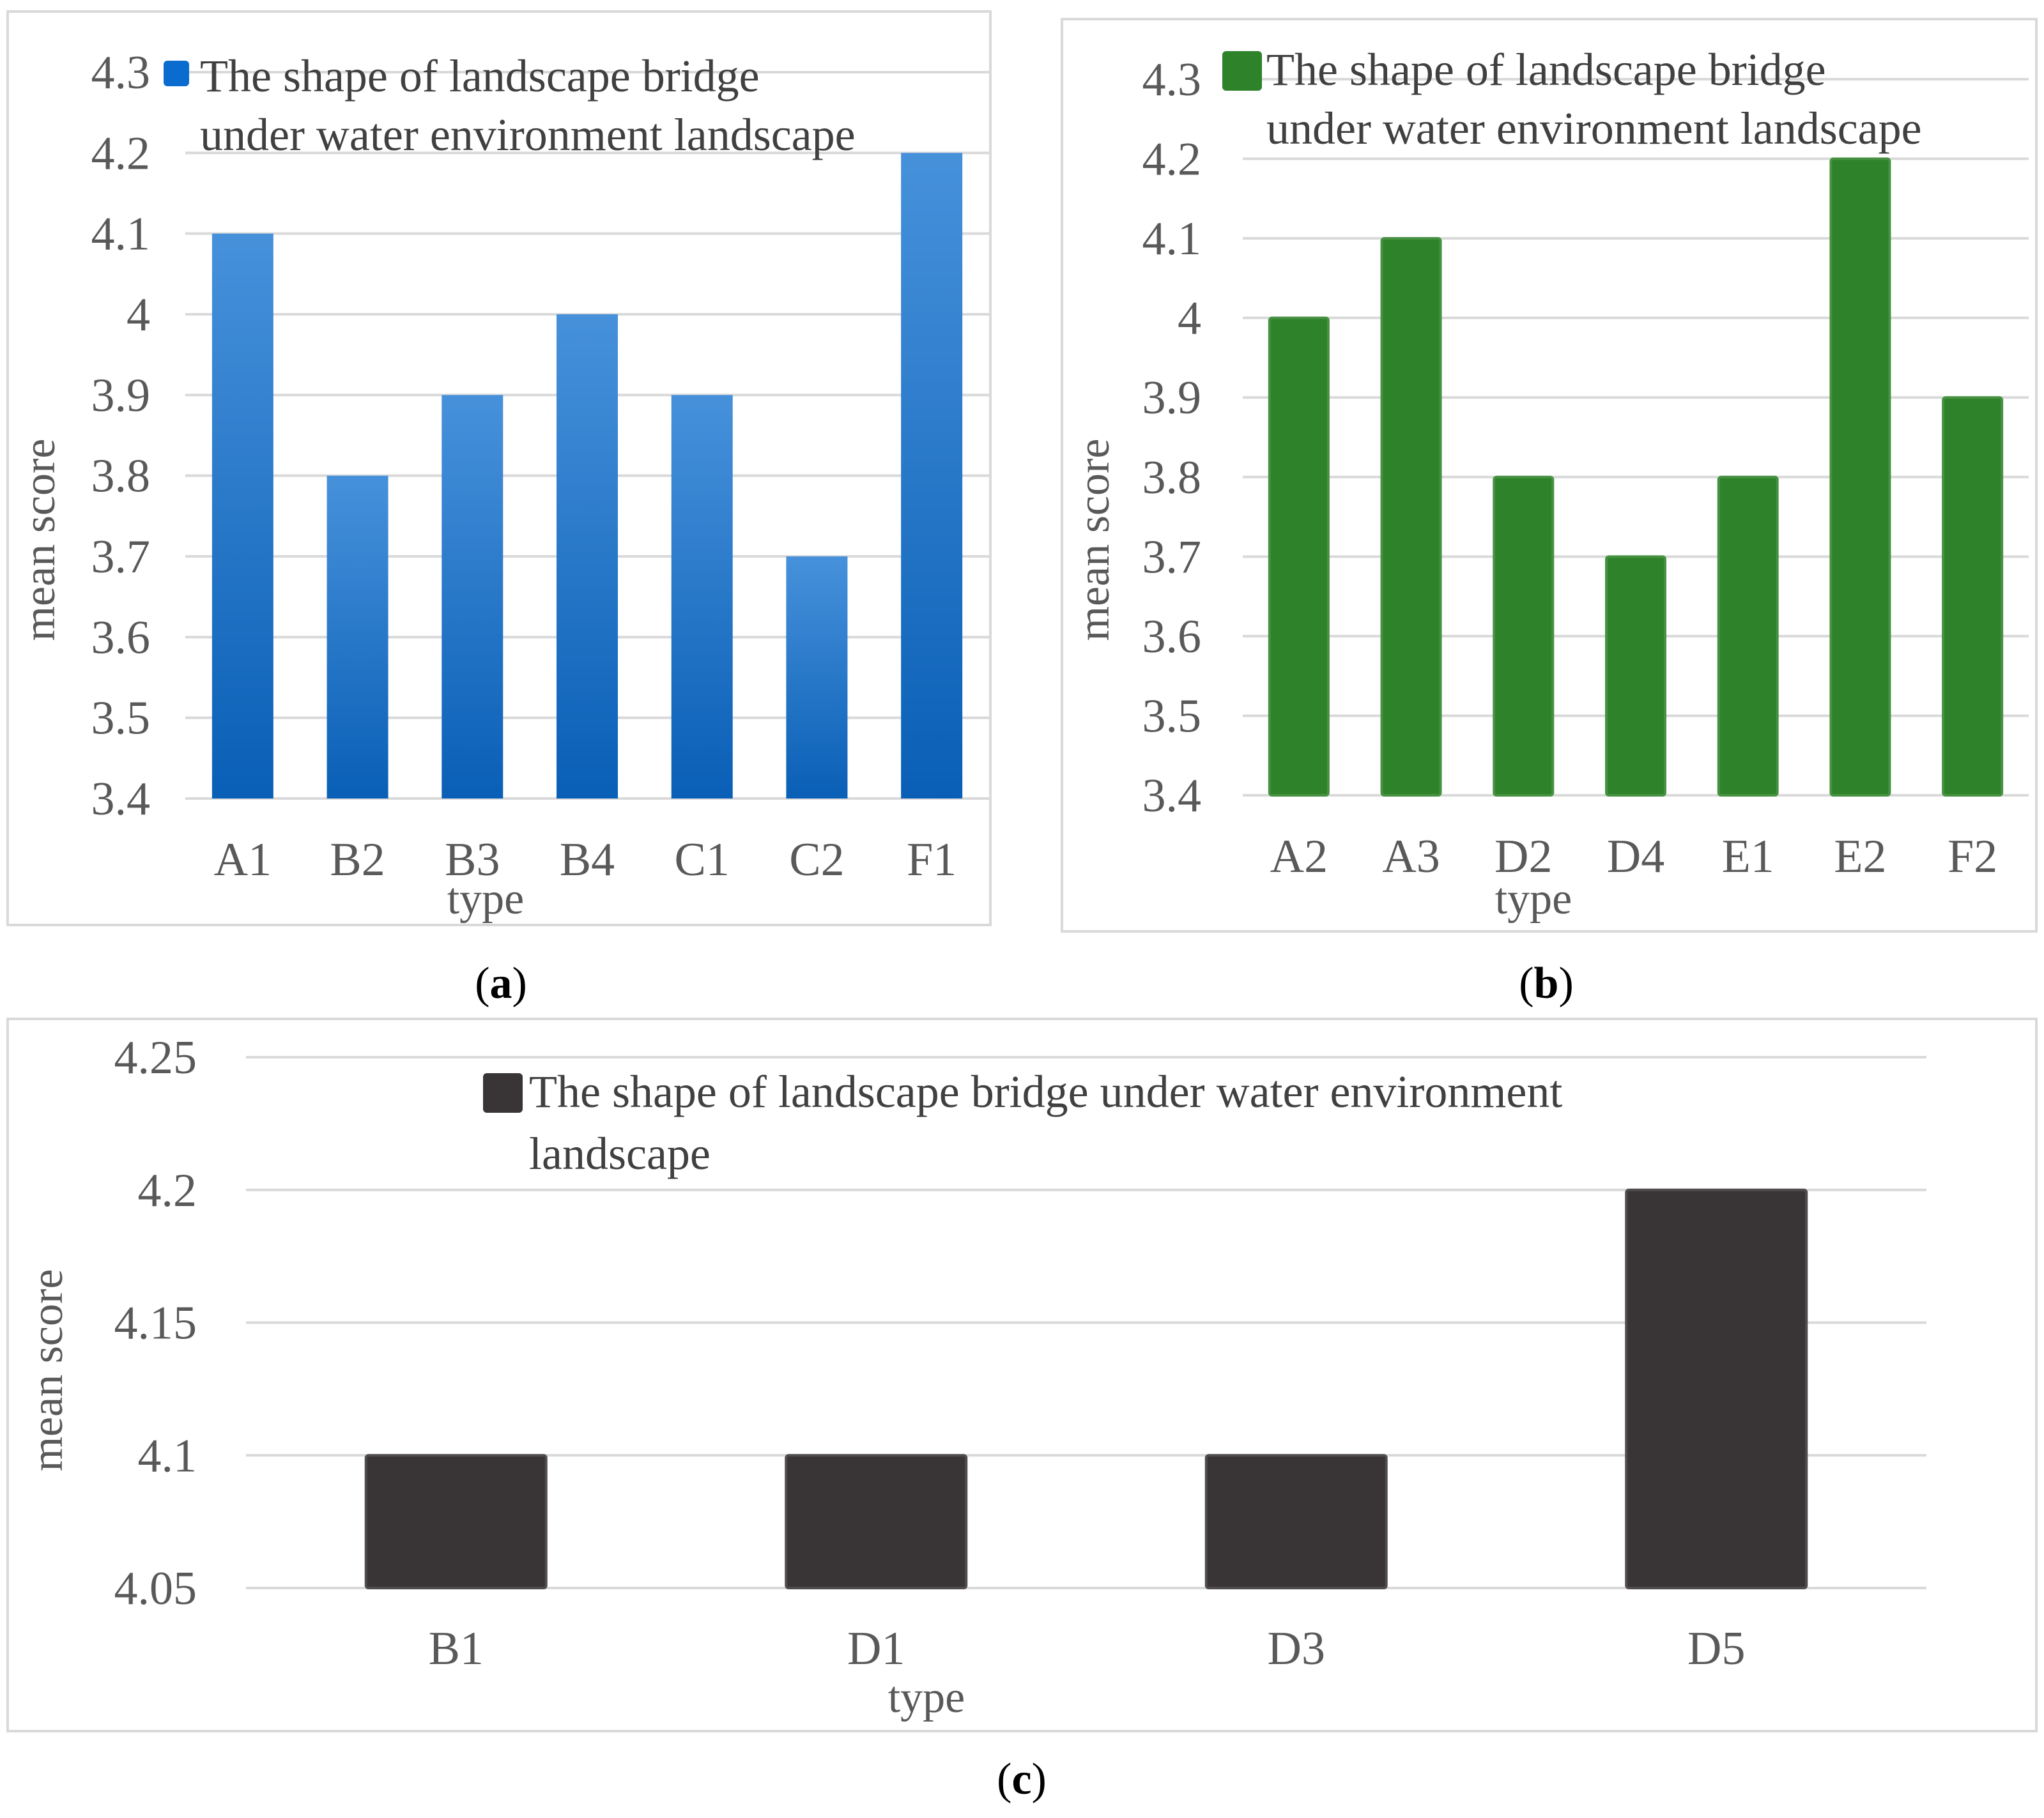 The image size is (2044, 1818). I want to click on x-tick-label: C1, so click(702, 860).